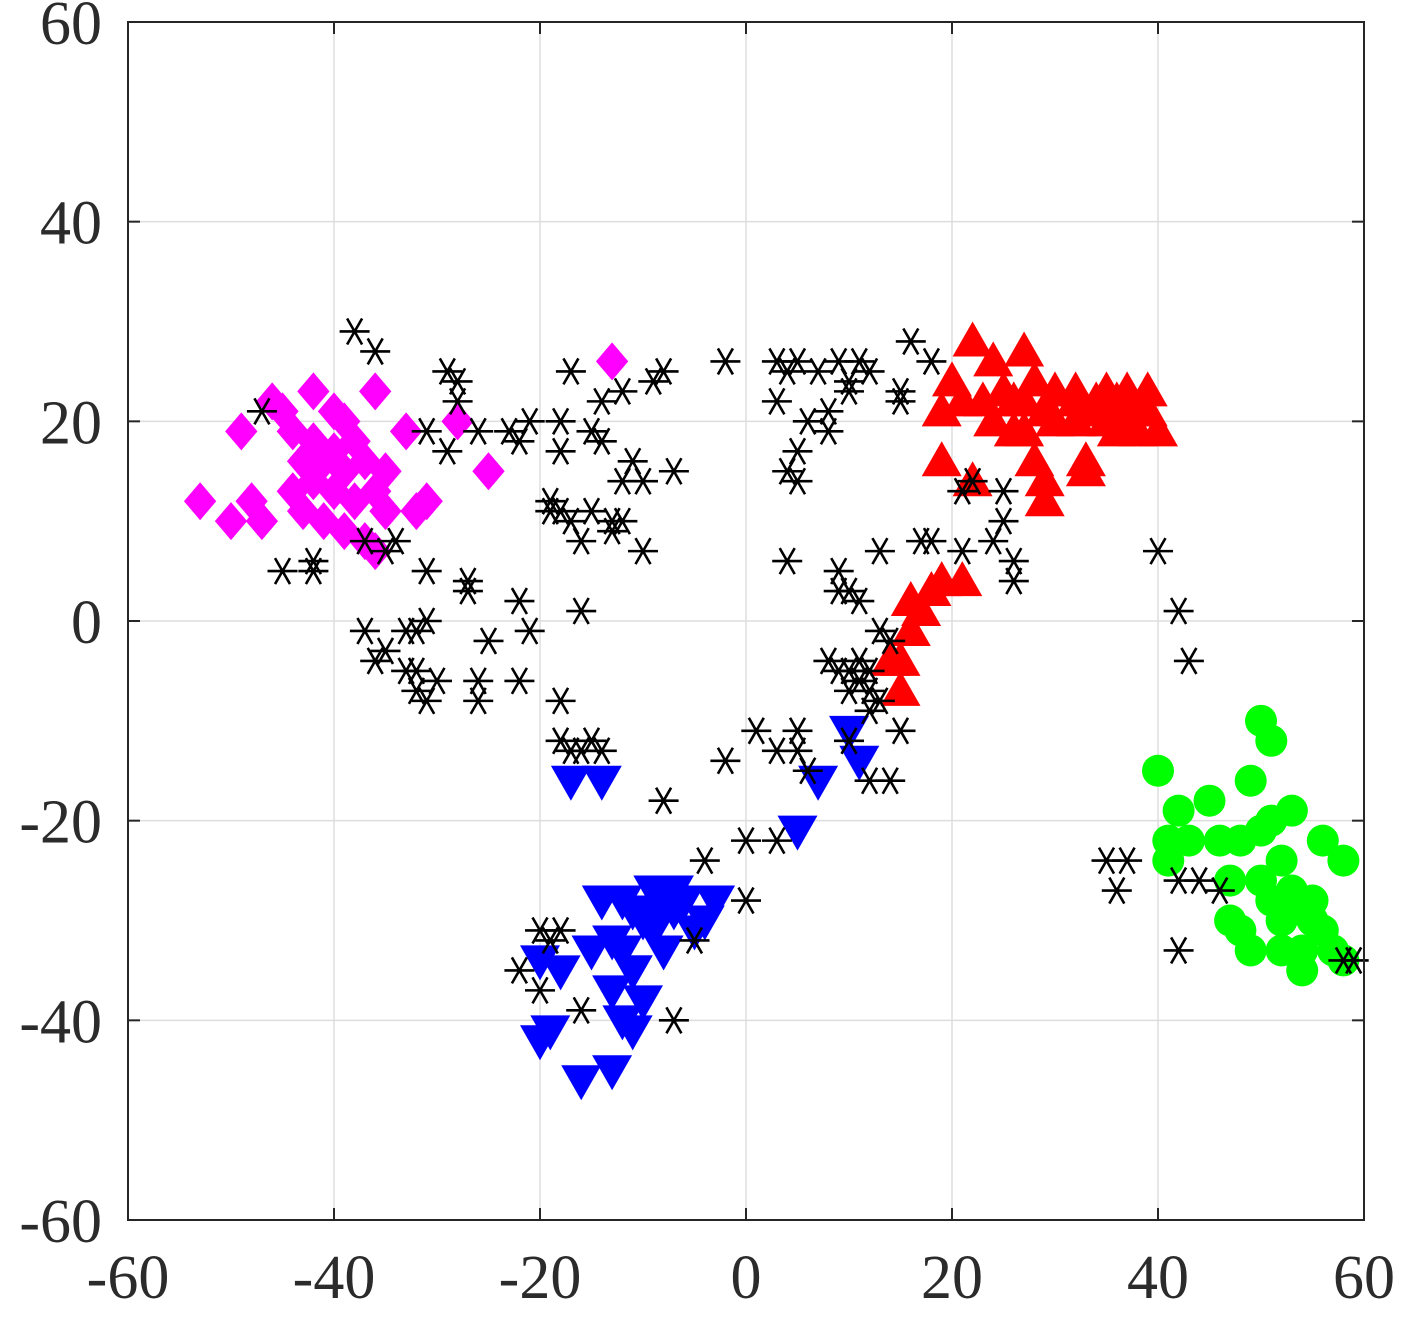 The width and height of the screenshot is (1401, 1321). Describe the element at coordinates (86, 623) in the screenshot. I see `y-tick-label: 0` at that location.